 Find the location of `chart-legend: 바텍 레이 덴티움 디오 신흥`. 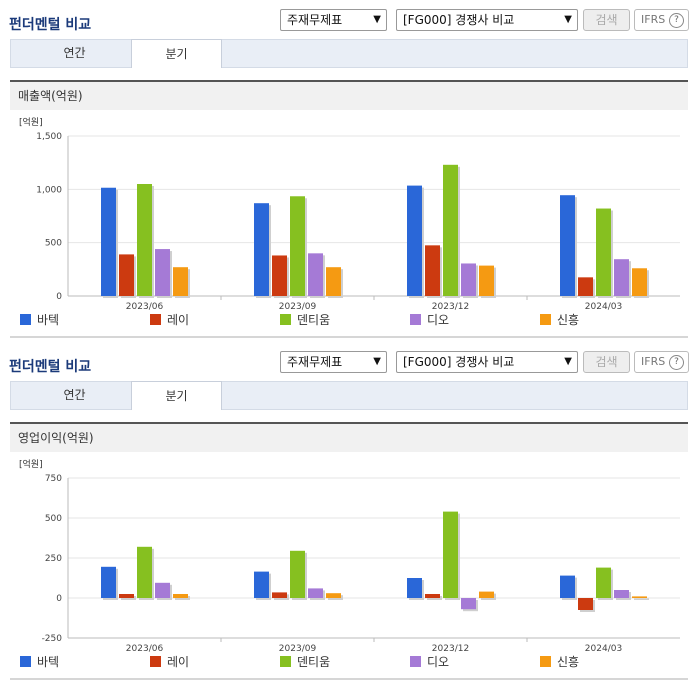

chart-legend: 바텍 레이 덴티움 디오 신흥 is located at coordinates (350, 662).